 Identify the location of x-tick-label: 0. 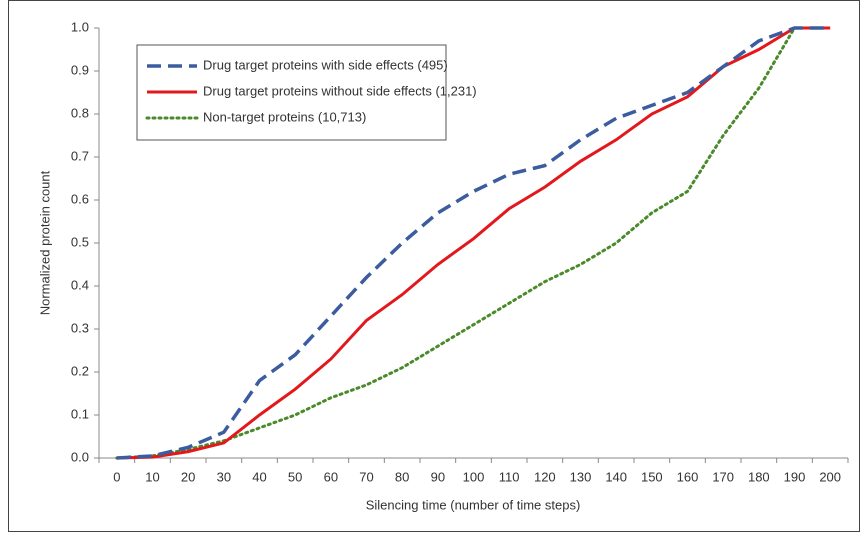
(116, 476).